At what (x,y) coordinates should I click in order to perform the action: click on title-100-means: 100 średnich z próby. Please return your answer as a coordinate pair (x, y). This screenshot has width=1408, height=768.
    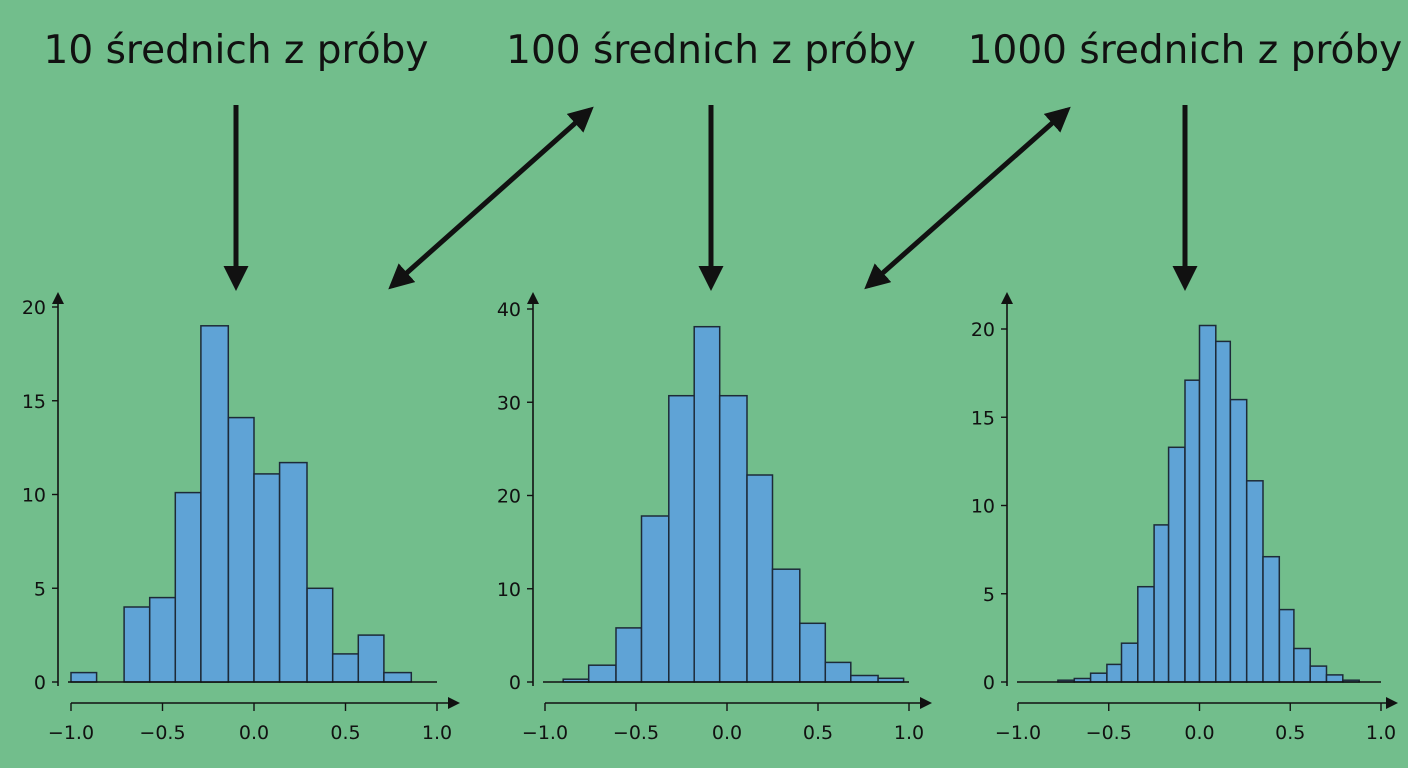
    Looking at the image, I should click on (711, 50).